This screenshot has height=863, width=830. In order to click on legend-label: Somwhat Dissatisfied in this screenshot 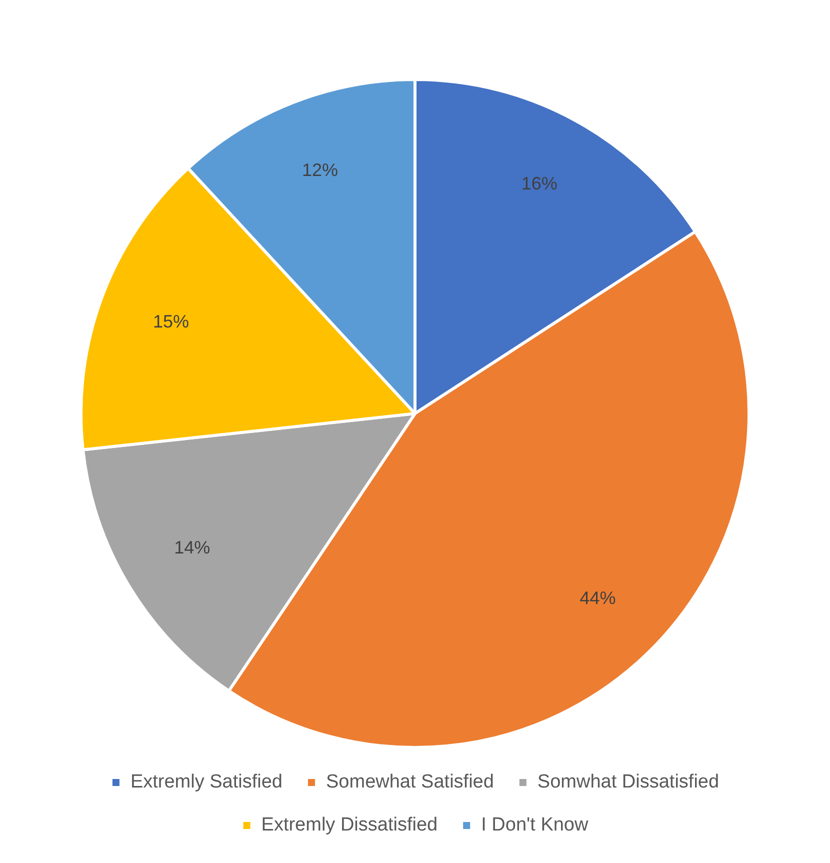, I will do `click(628, 782)`.